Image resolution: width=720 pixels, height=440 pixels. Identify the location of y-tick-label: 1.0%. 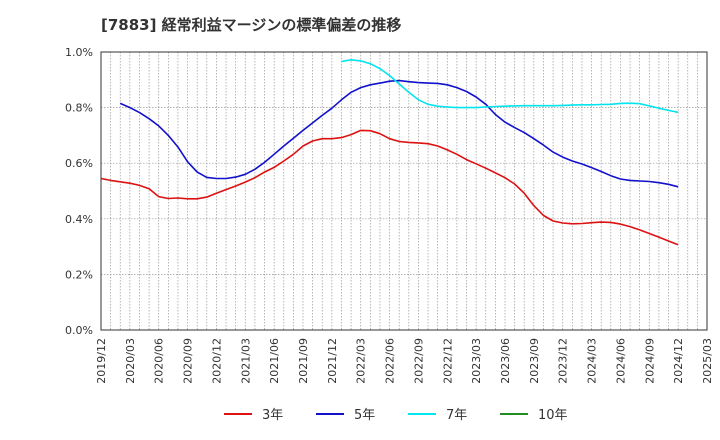
(79, 52).